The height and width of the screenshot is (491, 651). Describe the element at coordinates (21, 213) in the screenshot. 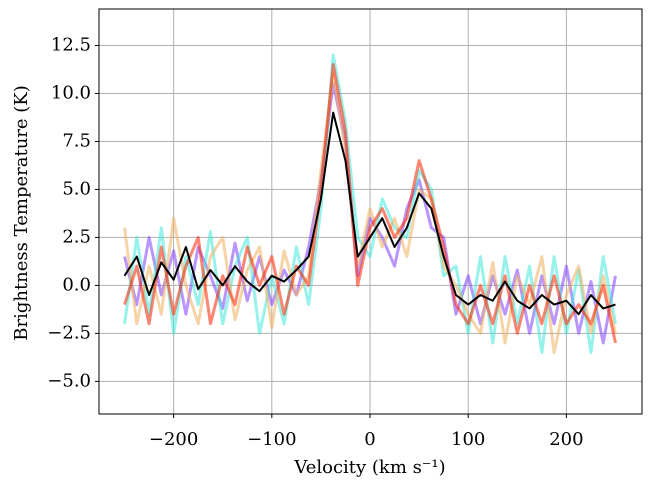

I see `y-axis-label: Brightness Temperature (K)` at that location.